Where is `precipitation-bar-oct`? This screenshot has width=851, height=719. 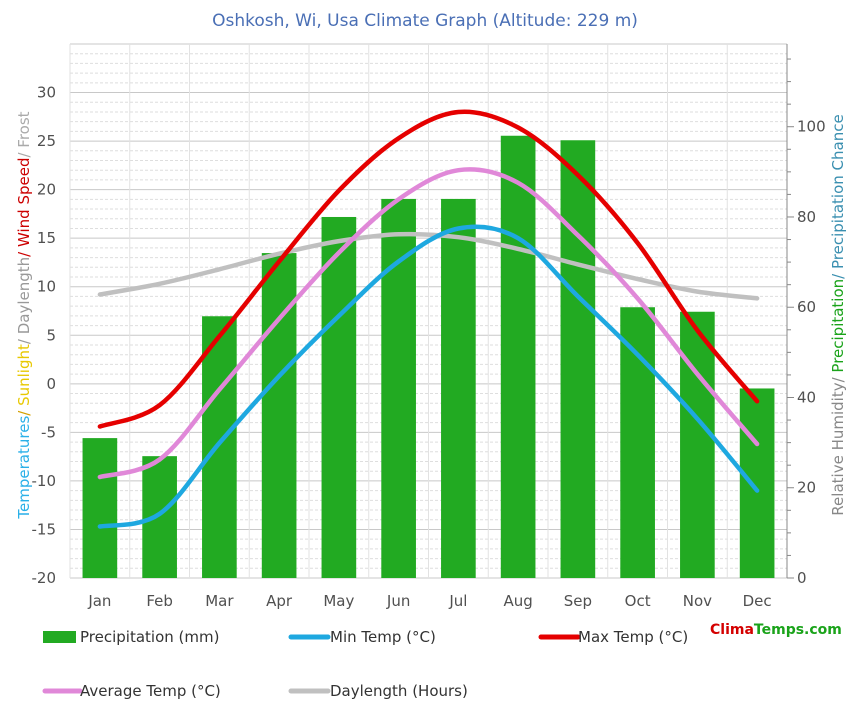 precipitation-bar-oct is located at coordinates (637, 442).